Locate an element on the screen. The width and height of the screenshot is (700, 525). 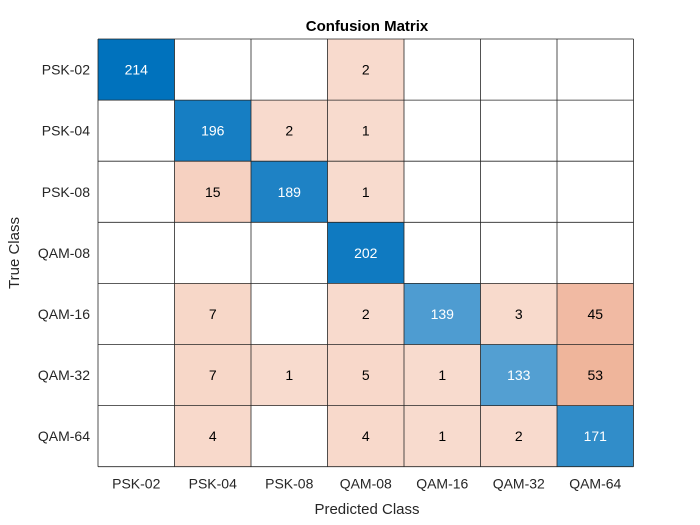
cell-value-label: 133 is located at coordinates (519, 375).